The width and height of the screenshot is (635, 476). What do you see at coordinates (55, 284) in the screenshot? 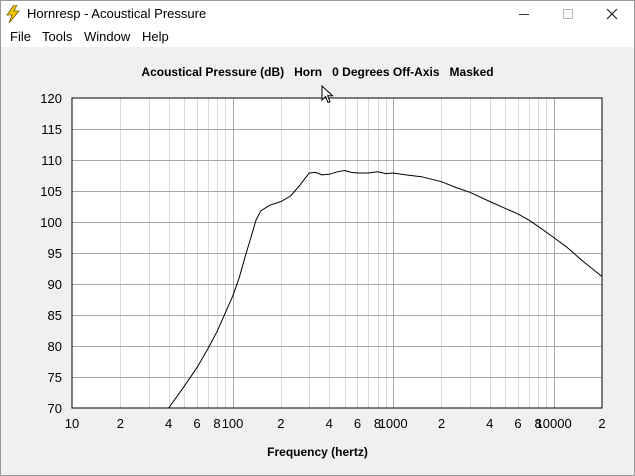
I see `y-tick-label: 90` at bounding box center [55, 284].